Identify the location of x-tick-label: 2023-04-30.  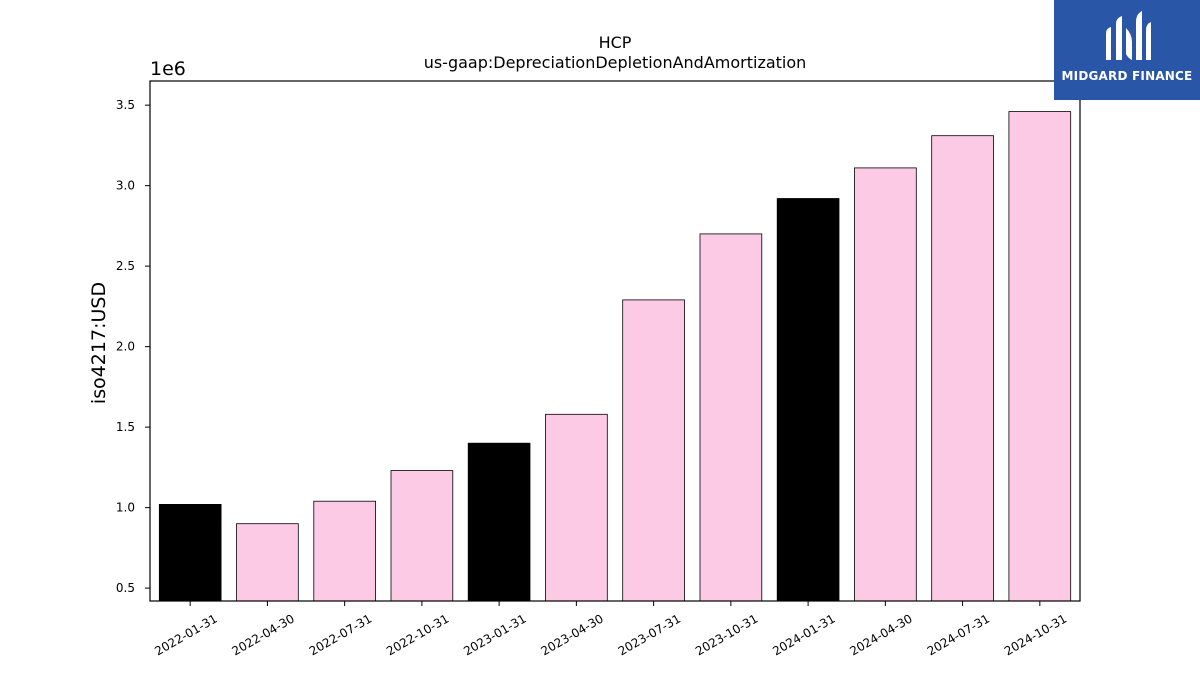
(571, 634).